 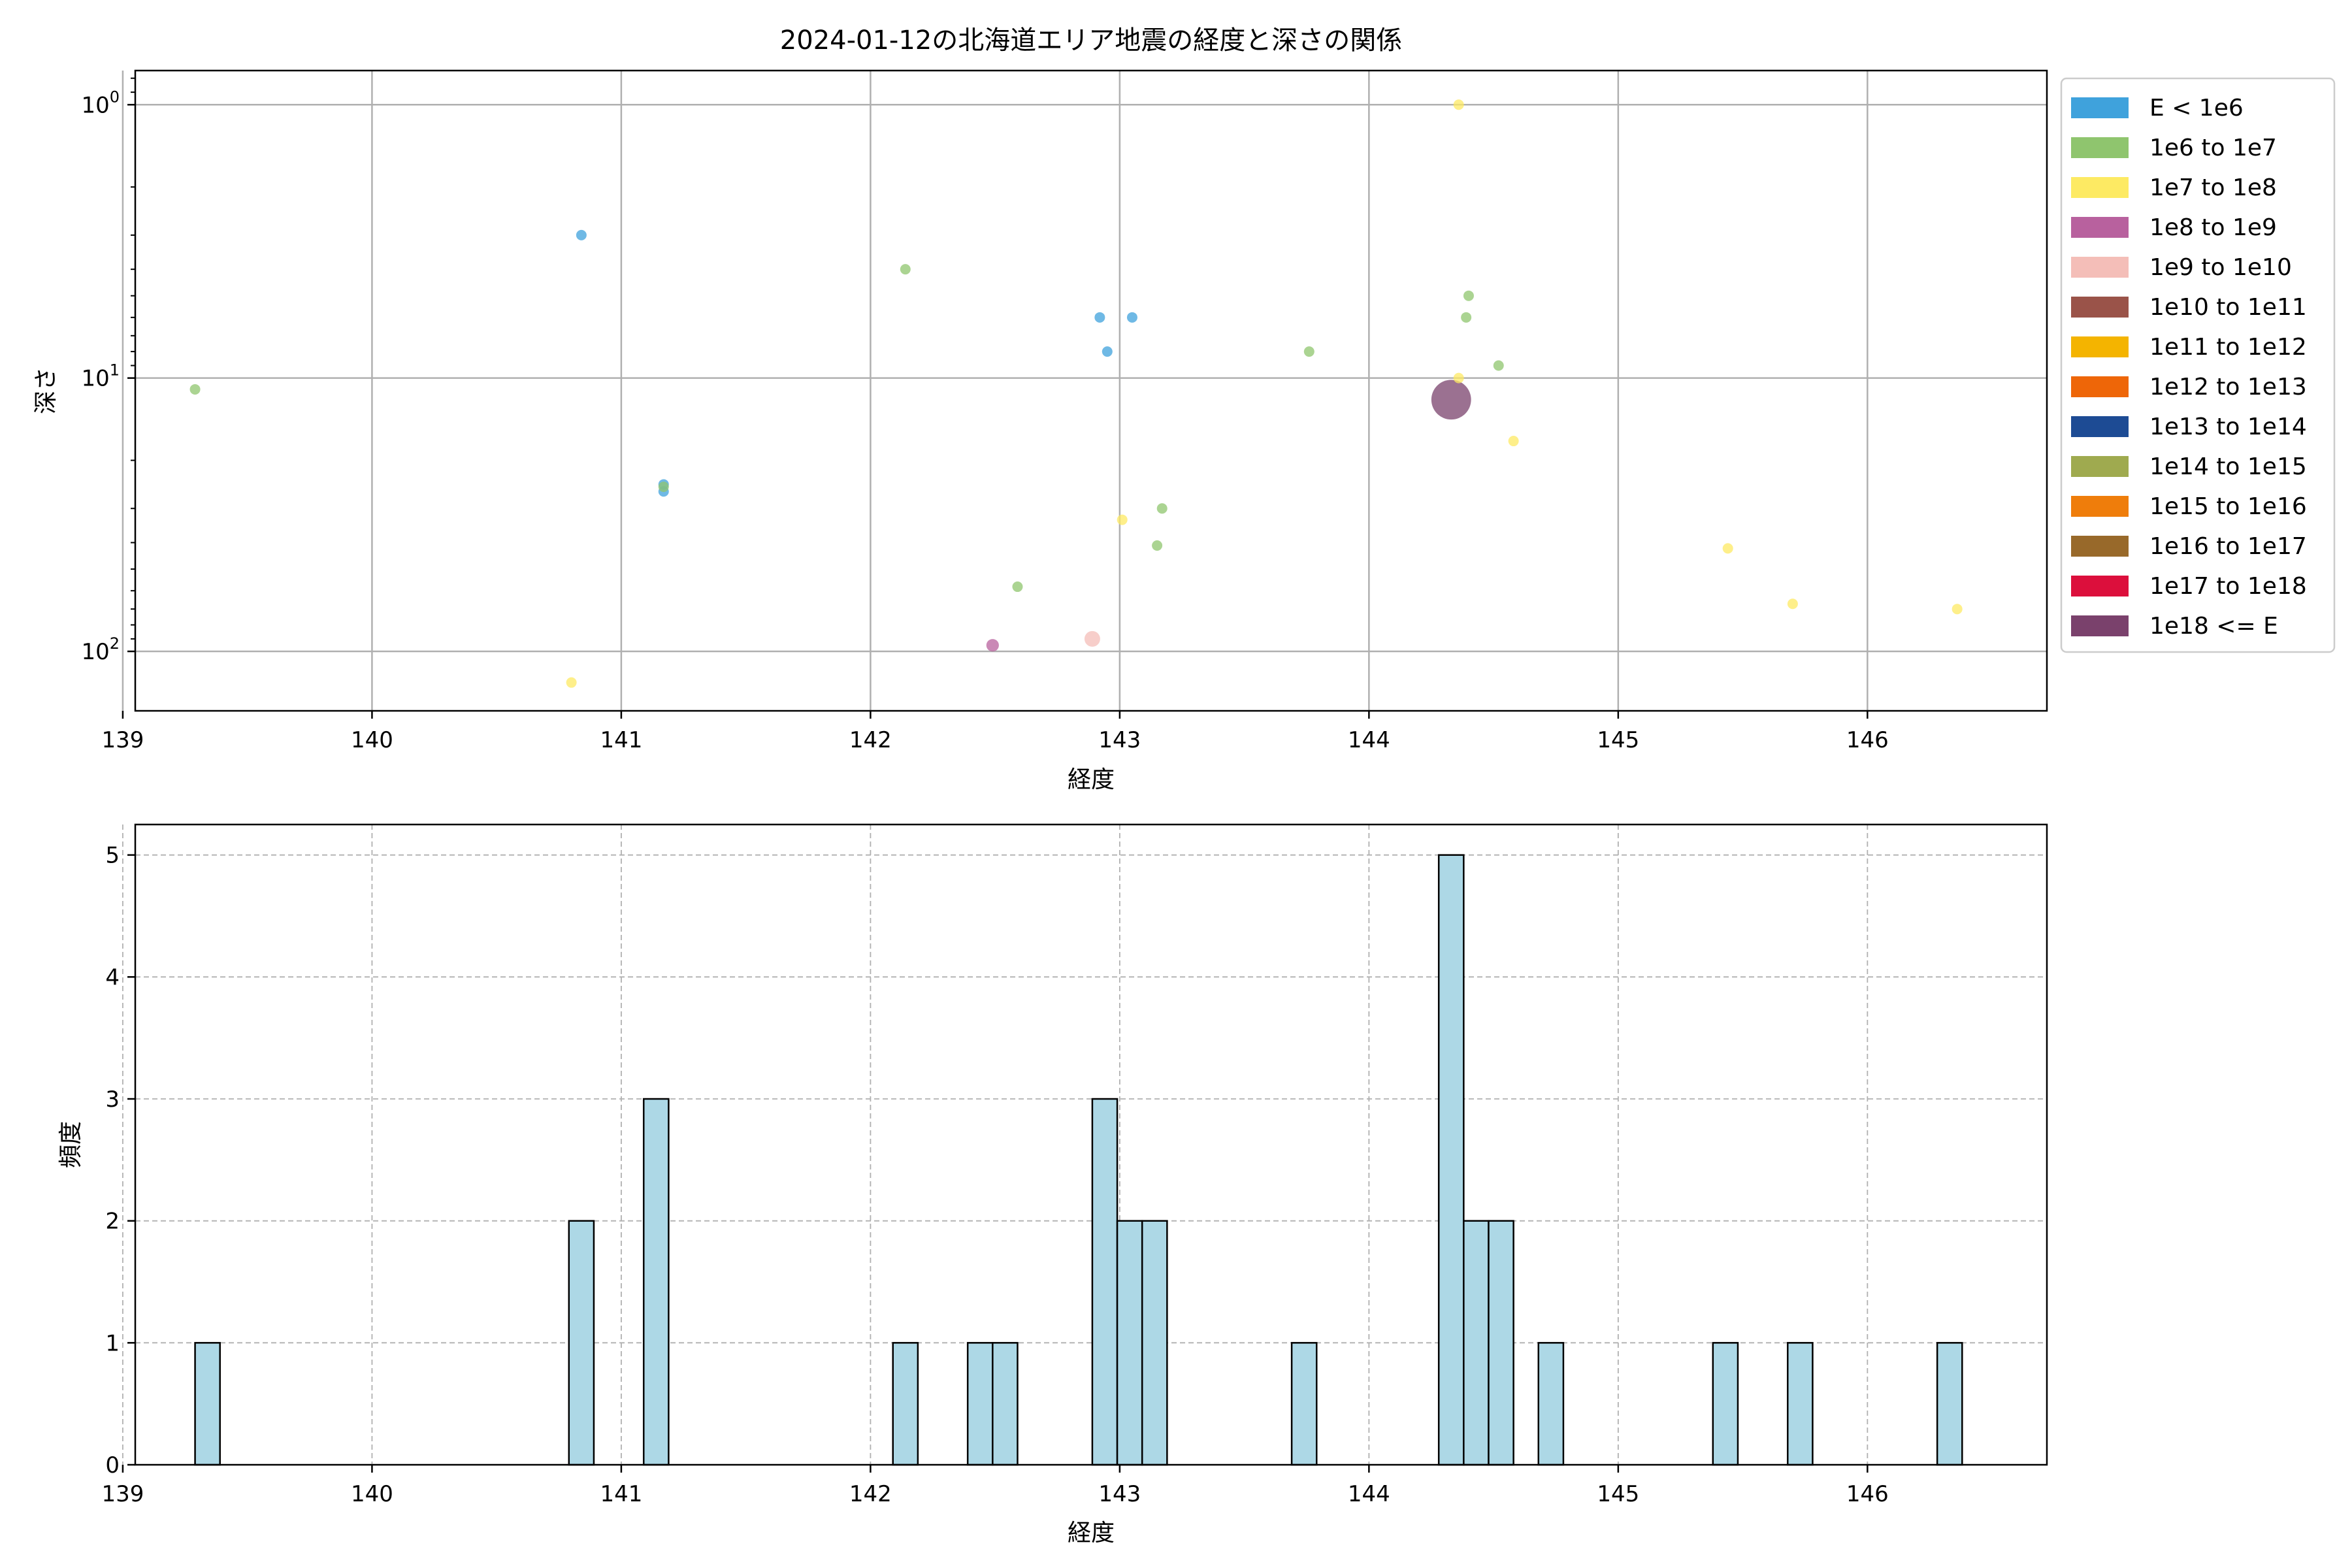 I want to click on scatter-y-tick-label: 10¹, so click(x=100, y=376).